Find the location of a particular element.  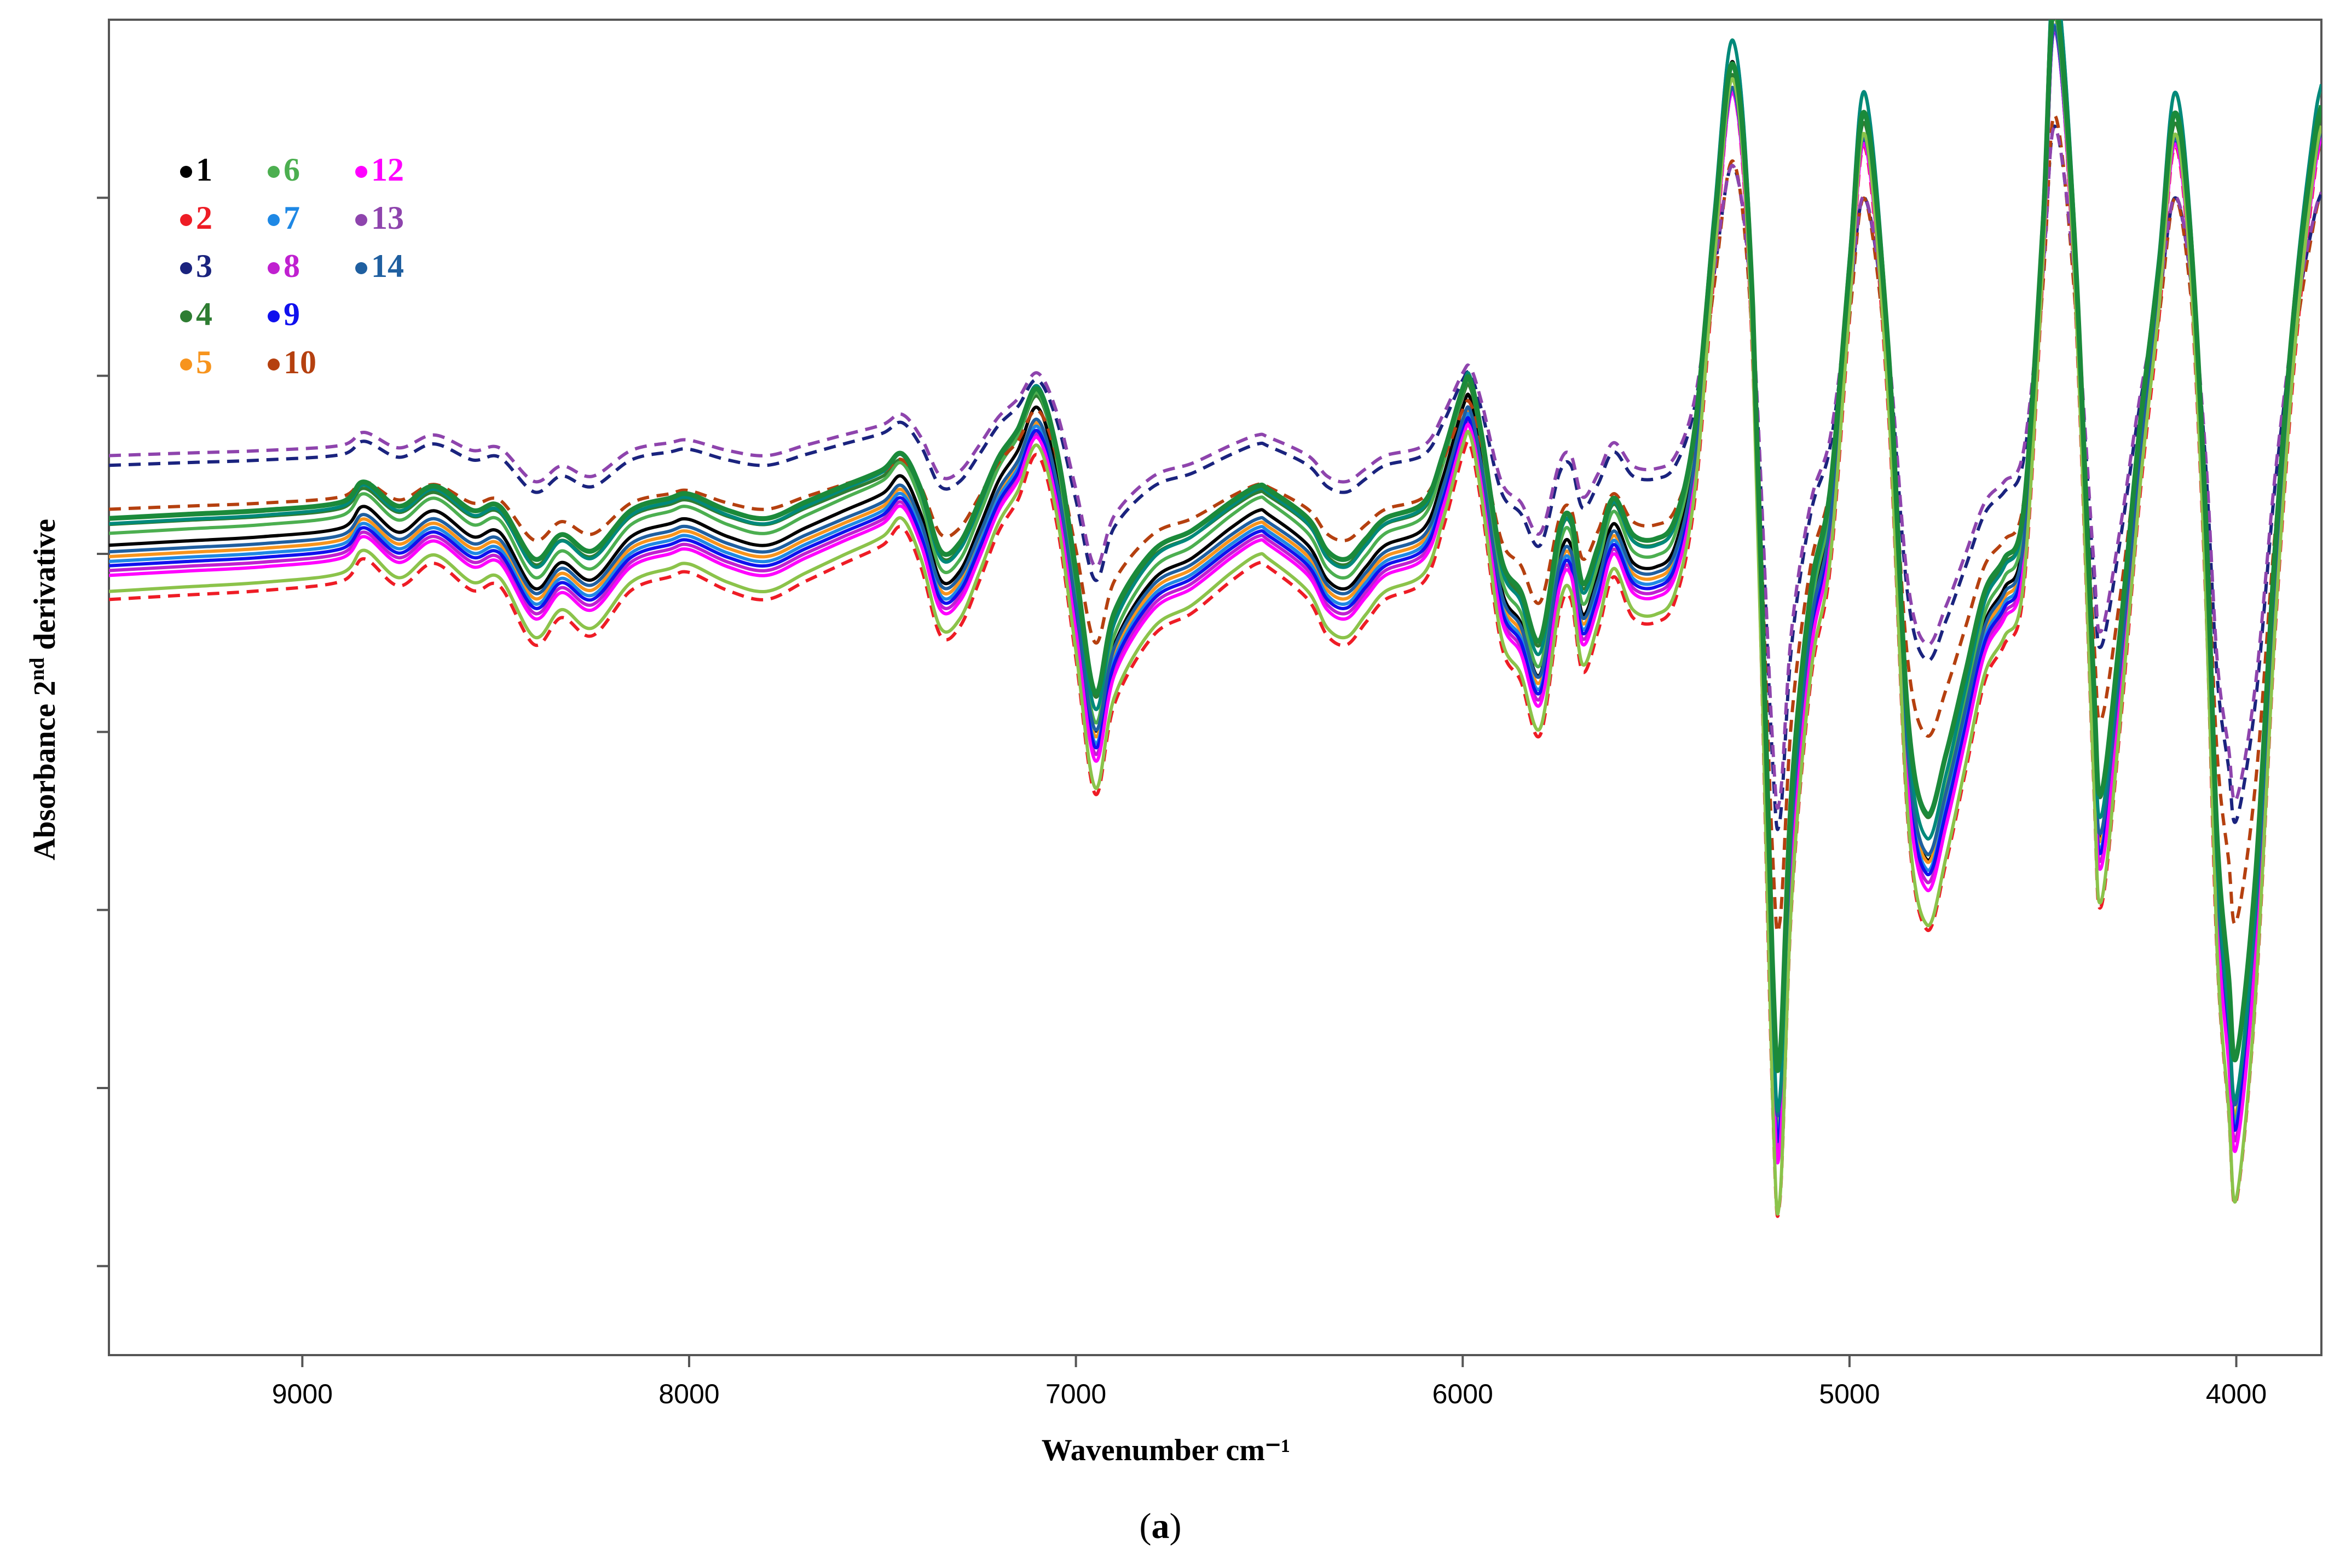

legend-item-1: 1 is located at coordinates (196, 170).